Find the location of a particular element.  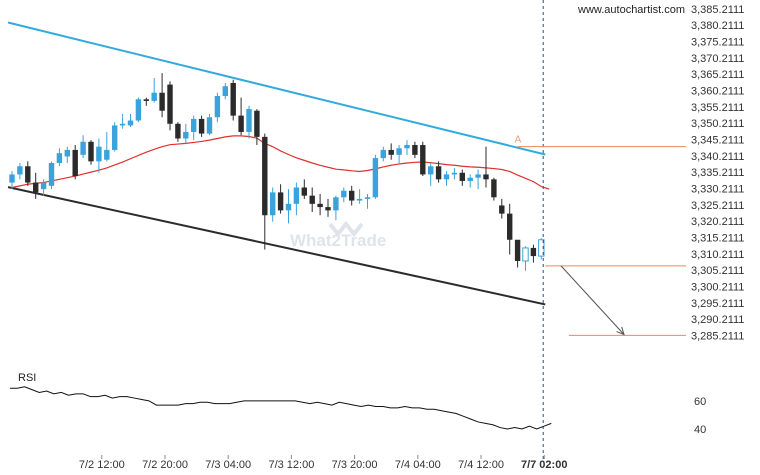

y-tick-label: 3,300.2111 is located at coordinates (717, 287).